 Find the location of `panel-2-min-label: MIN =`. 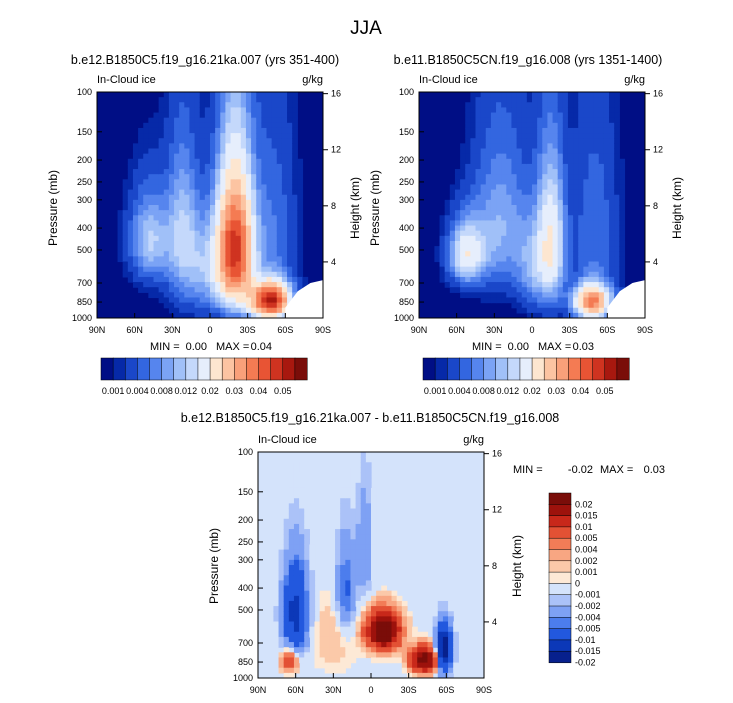

panel-2-min-label: MIN = is located at coordinates (487, 347).